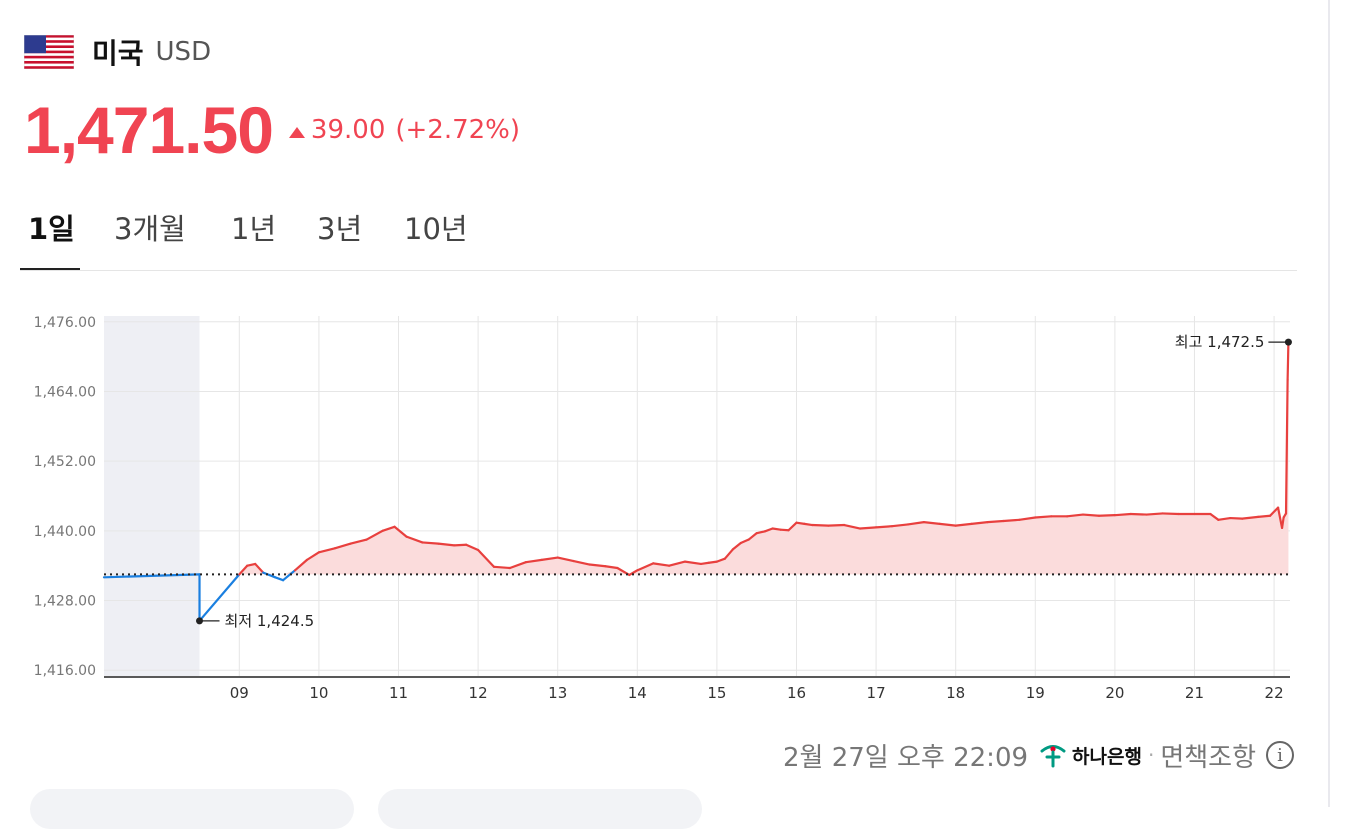  Describe the element at coordinates (152, 496) in the screenshot. I see `night-session-band` at that location.